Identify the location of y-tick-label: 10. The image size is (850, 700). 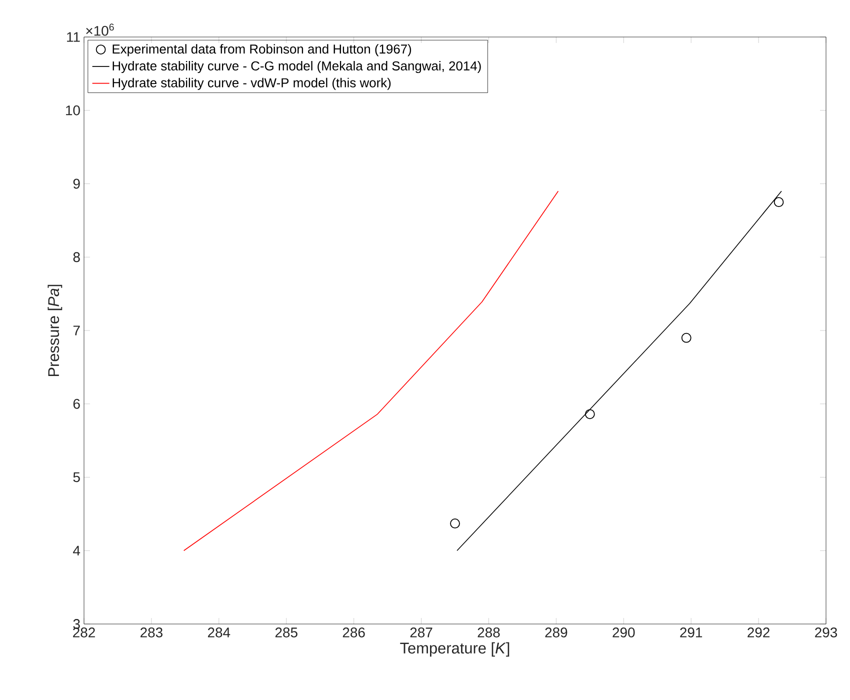
(73, 110).